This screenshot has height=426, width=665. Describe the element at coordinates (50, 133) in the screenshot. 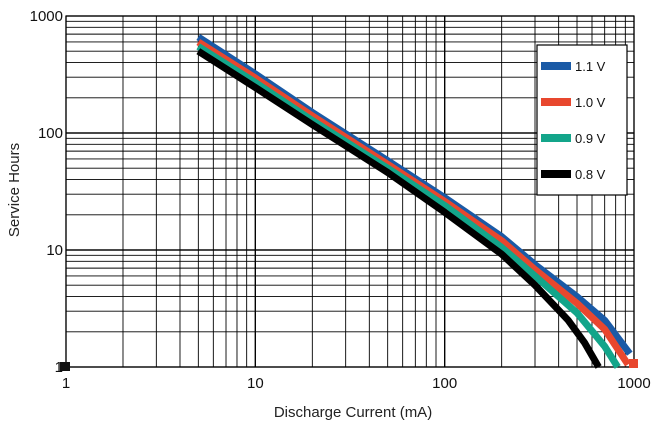

I see `y-tick-label-3: 100` at that location.